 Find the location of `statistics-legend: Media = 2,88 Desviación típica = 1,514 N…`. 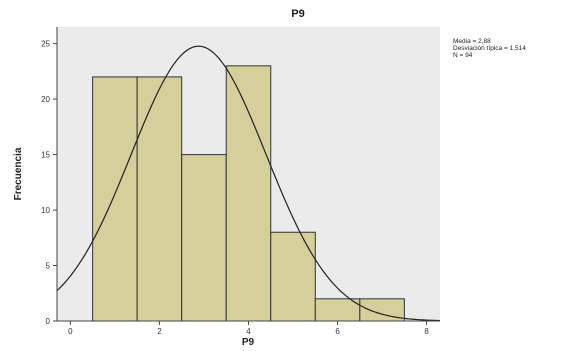

statistics-legend: Media = 2,88 Desviación típica = 1,514 N… is located at coordinates (489, 48).